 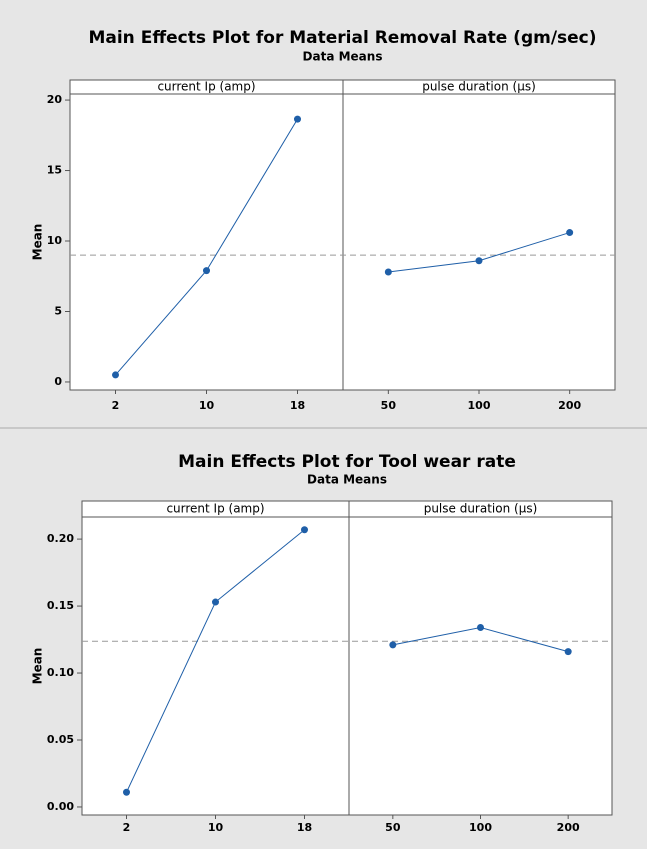 I want to click on y-tick-label: 0.15, so click(x=60, y=605).